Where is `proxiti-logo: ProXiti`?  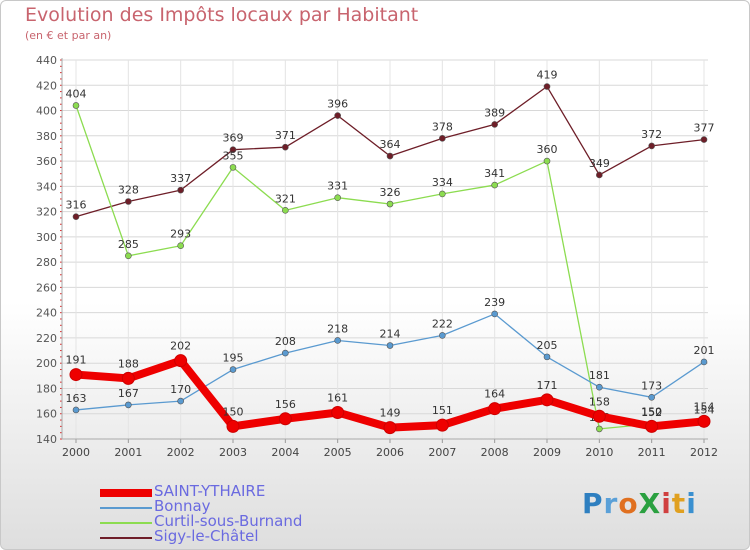
proxiti-logo: ProXiti is located at coordinates (639, 503).